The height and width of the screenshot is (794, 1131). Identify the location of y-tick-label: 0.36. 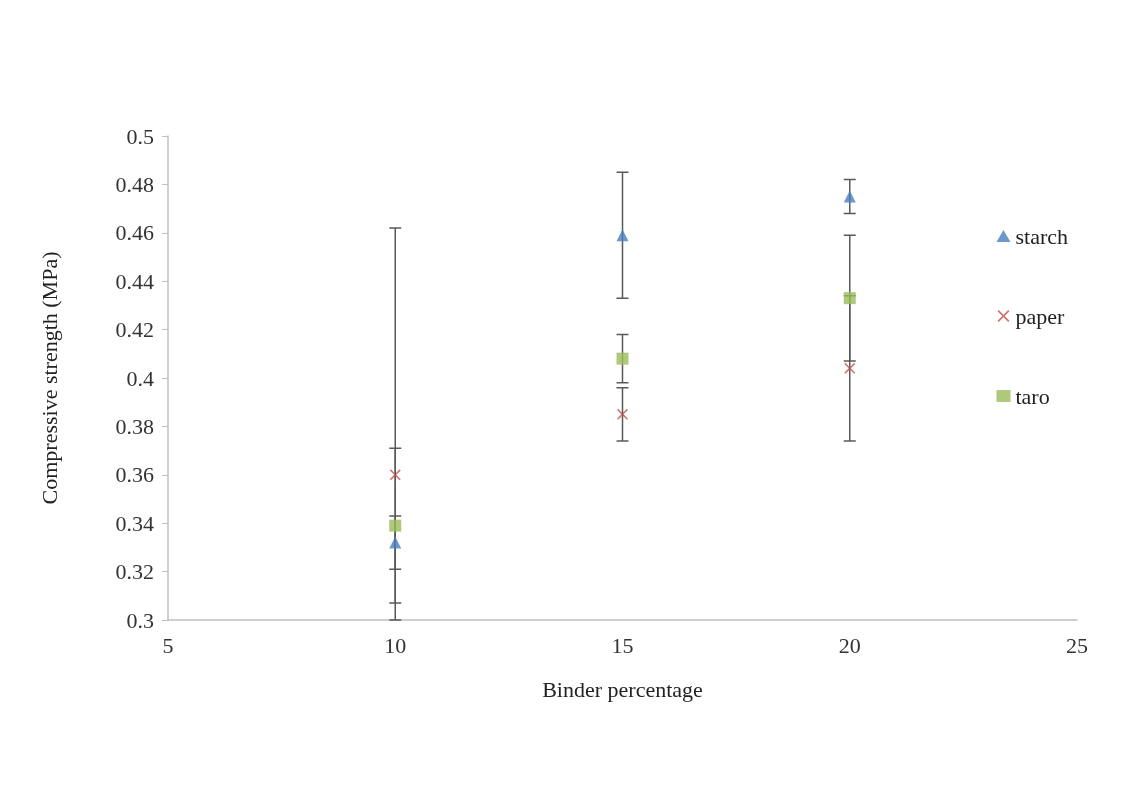
(134, 475).